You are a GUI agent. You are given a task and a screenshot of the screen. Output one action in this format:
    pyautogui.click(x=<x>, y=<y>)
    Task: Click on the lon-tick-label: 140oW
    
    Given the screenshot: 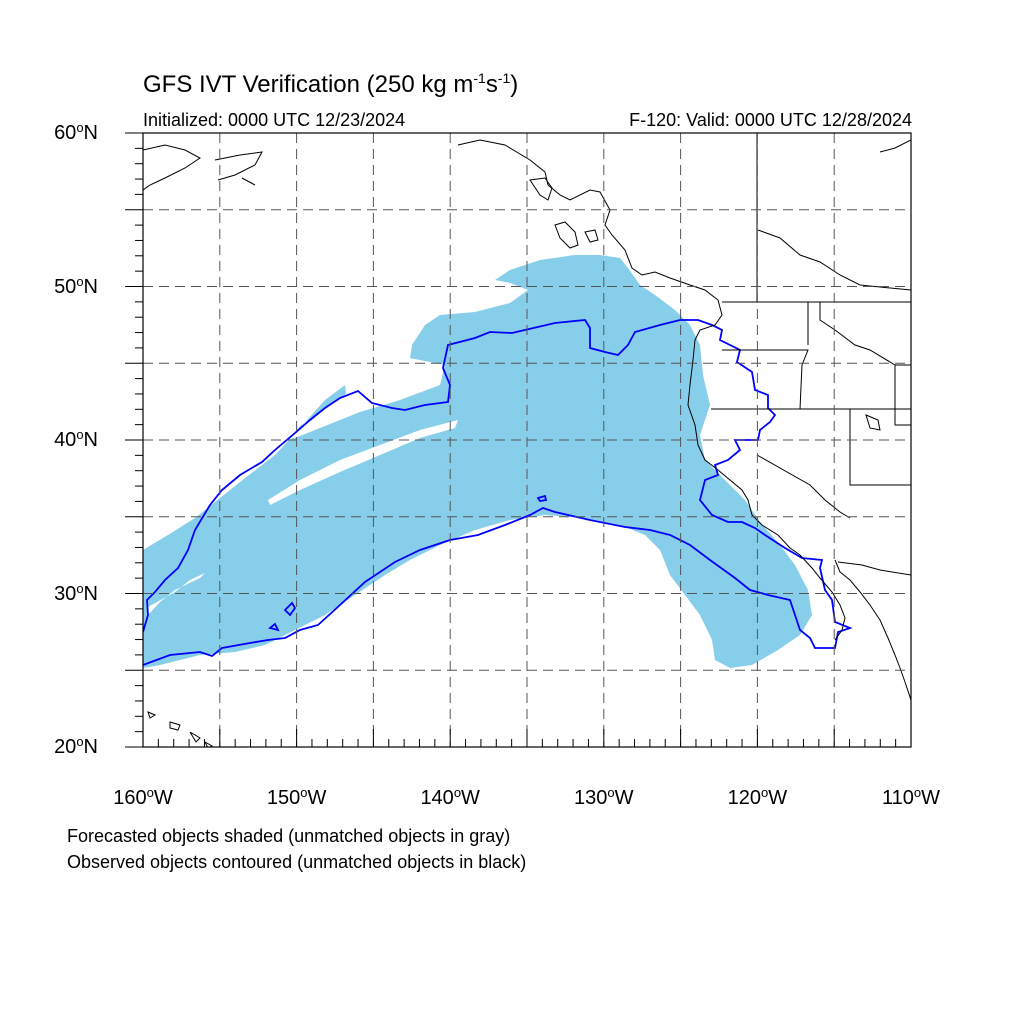 What is the action you would take?
    pyautogui.click(x=450, y=797)
    